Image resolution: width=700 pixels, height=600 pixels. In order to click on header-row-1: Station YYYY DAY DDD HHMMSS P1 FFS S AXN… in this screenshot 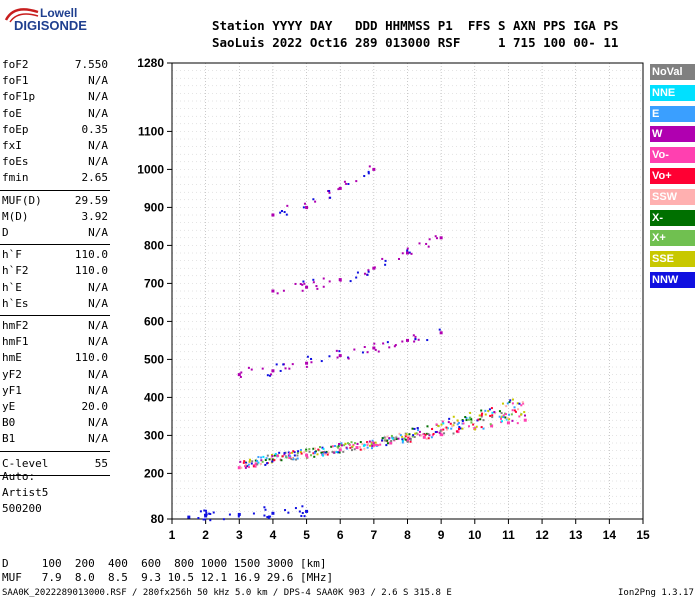, I will do `click(415, 25)`.